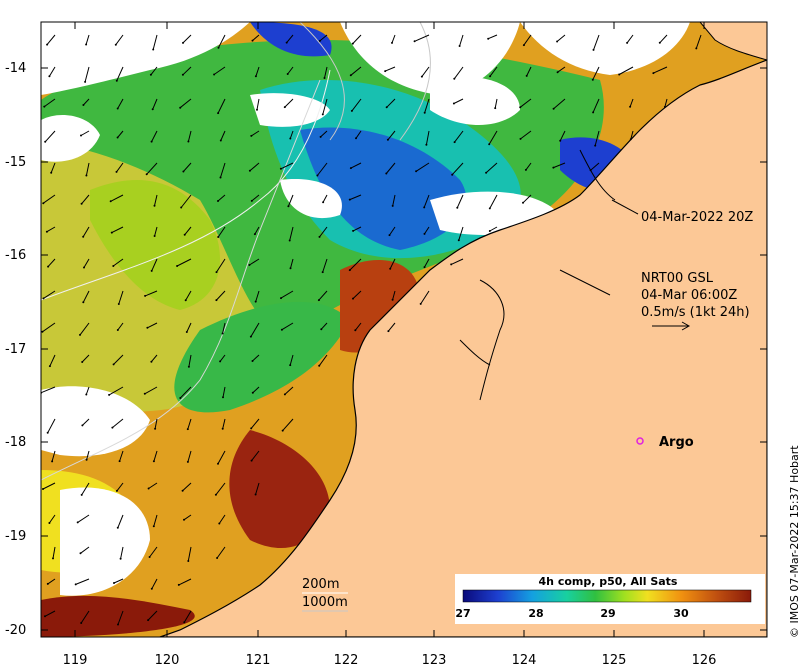 The width and height of the screenshot is (810, 672). Describe the element at coordinates (291, 39) in the screenshot. I see `sst-blue-top` at that location.